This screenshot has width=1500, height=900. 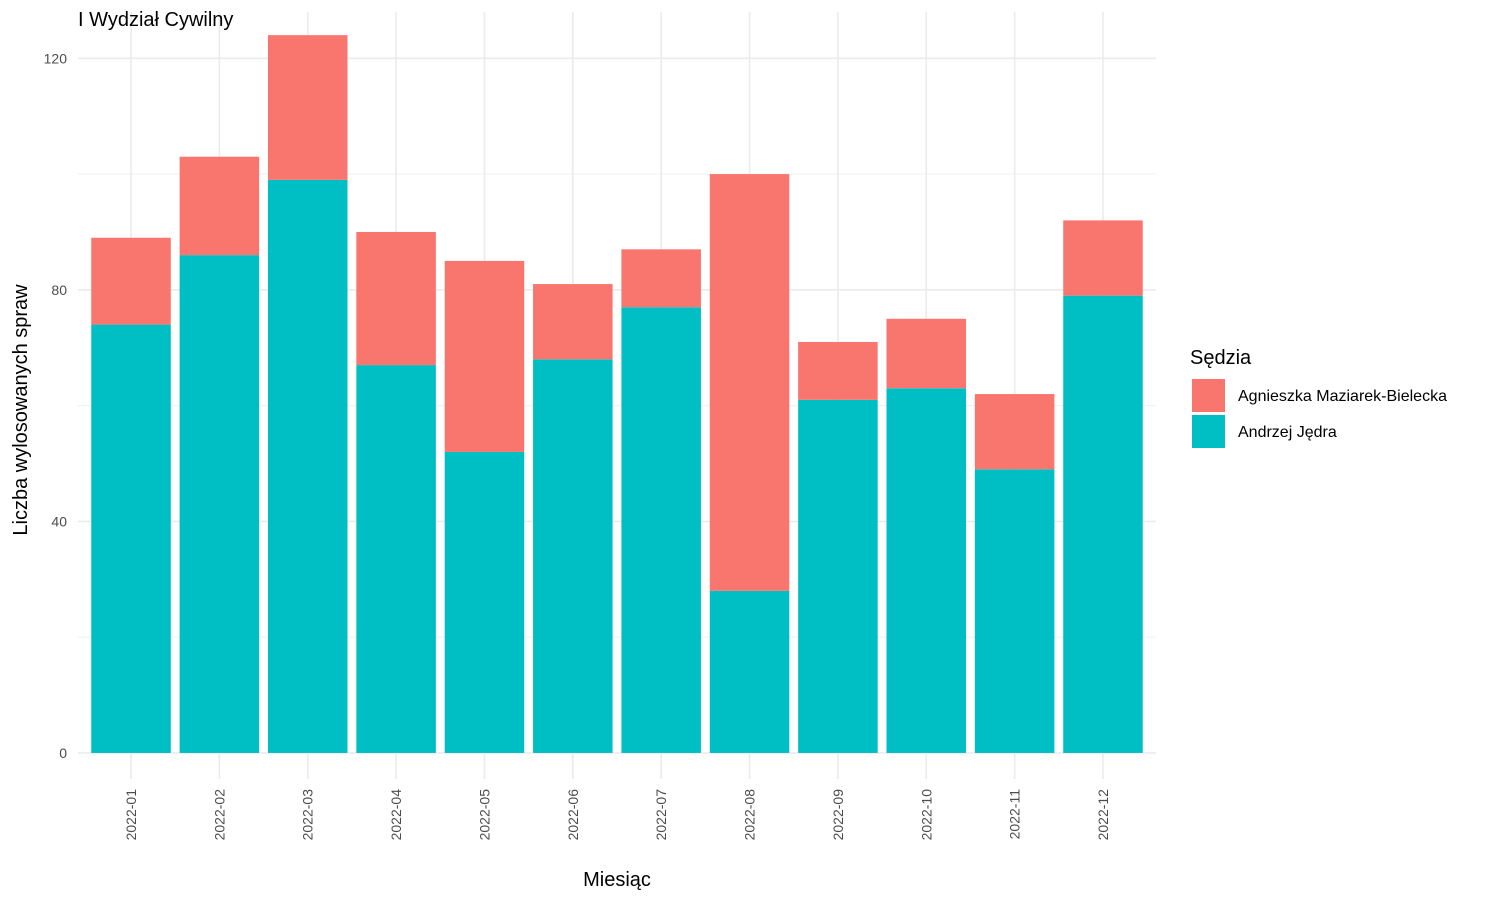 I want to click on legend-label: Agnieszka Maziarek-Bielecka, so click(x=1342, y=396).